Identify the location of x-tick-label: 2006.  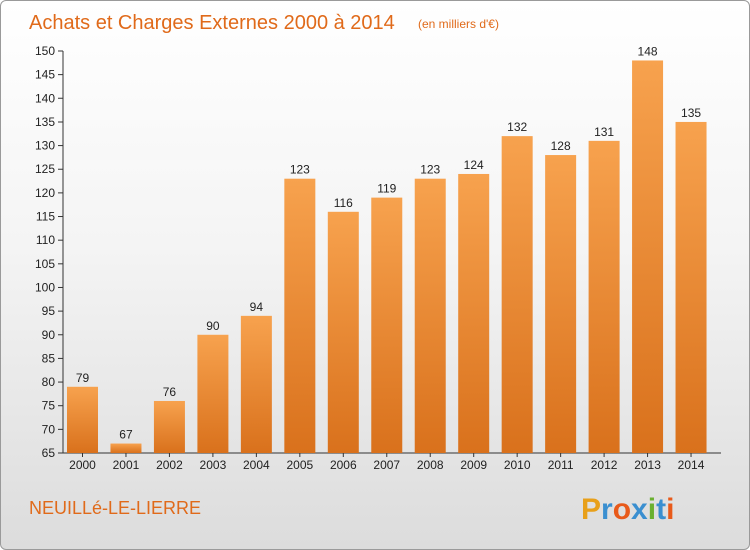
(343, 465).